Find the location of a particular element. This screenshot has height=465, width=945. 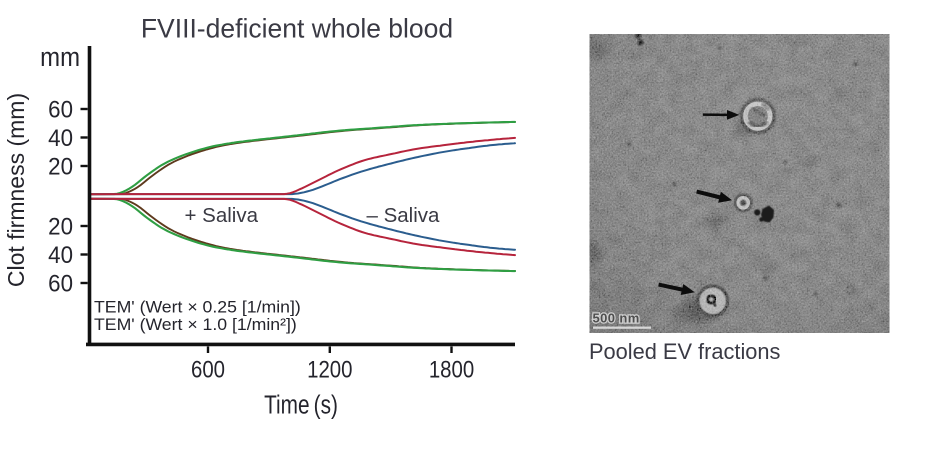

svg-text: Clot firmness (mm) is located at coordinates (16, 190).